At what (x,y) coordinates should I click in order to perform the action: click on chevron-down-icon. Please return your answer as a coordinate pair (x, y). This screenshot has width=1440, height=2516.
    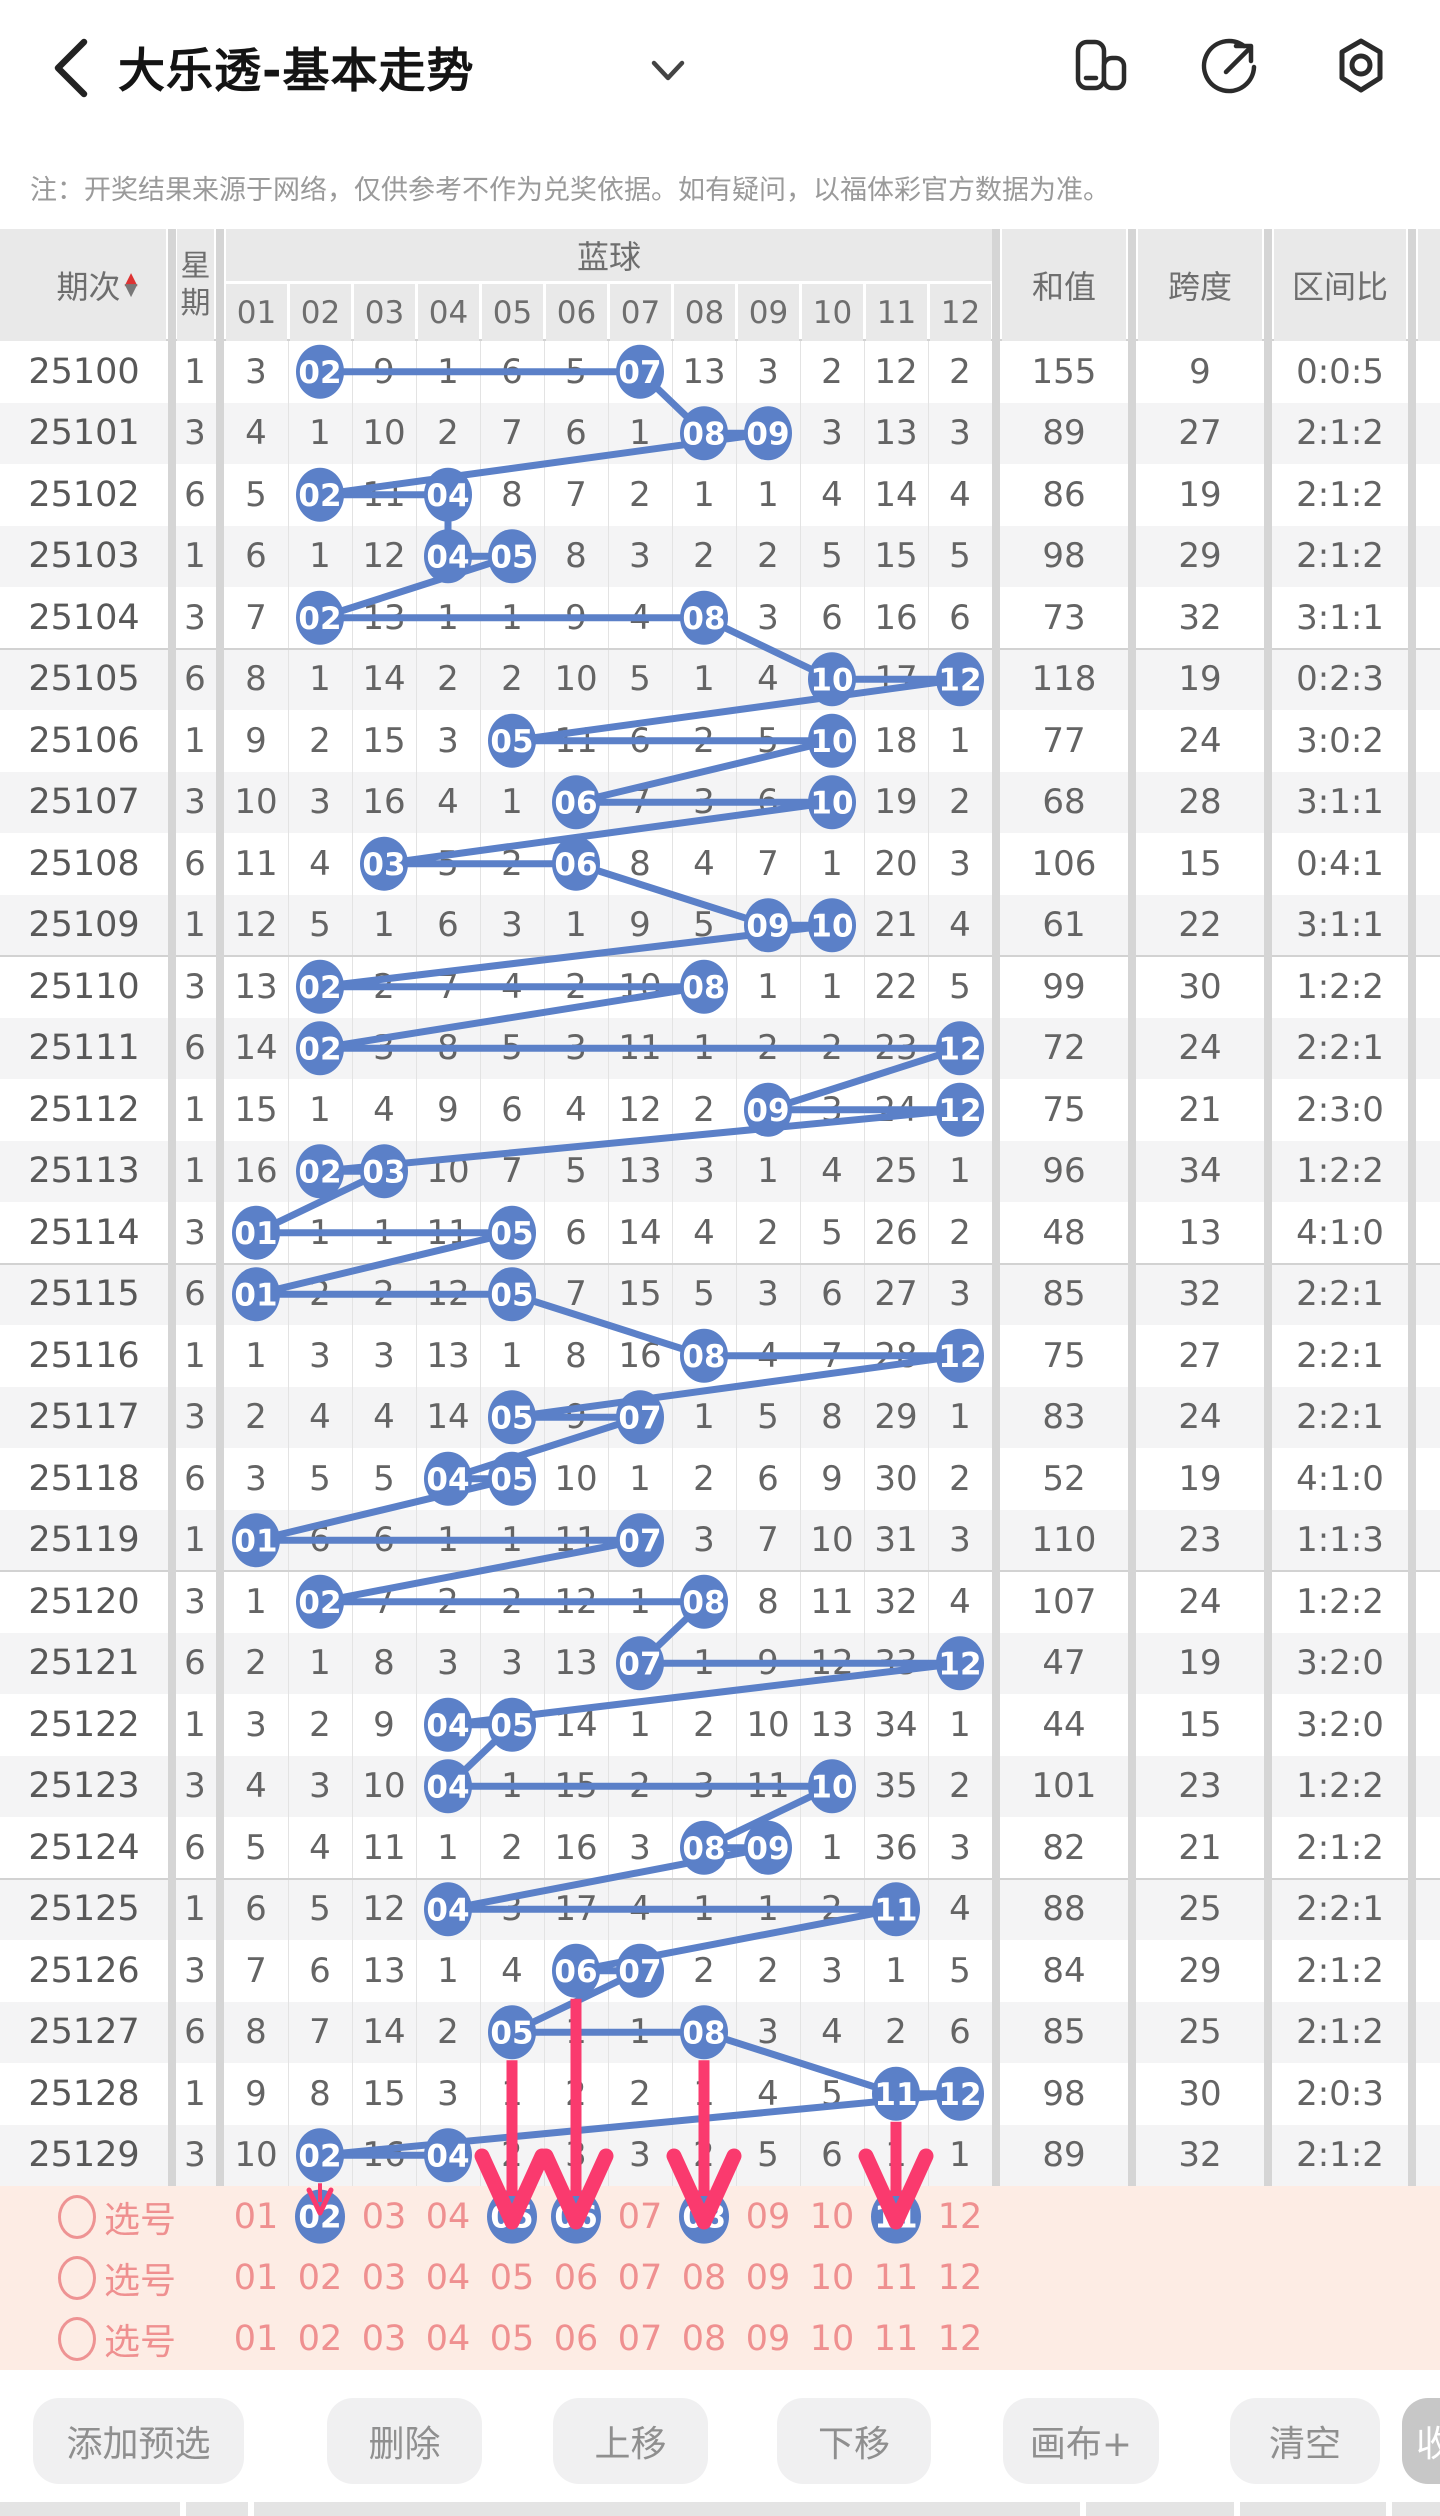
    Looking at the image, I should click on (668, 70).